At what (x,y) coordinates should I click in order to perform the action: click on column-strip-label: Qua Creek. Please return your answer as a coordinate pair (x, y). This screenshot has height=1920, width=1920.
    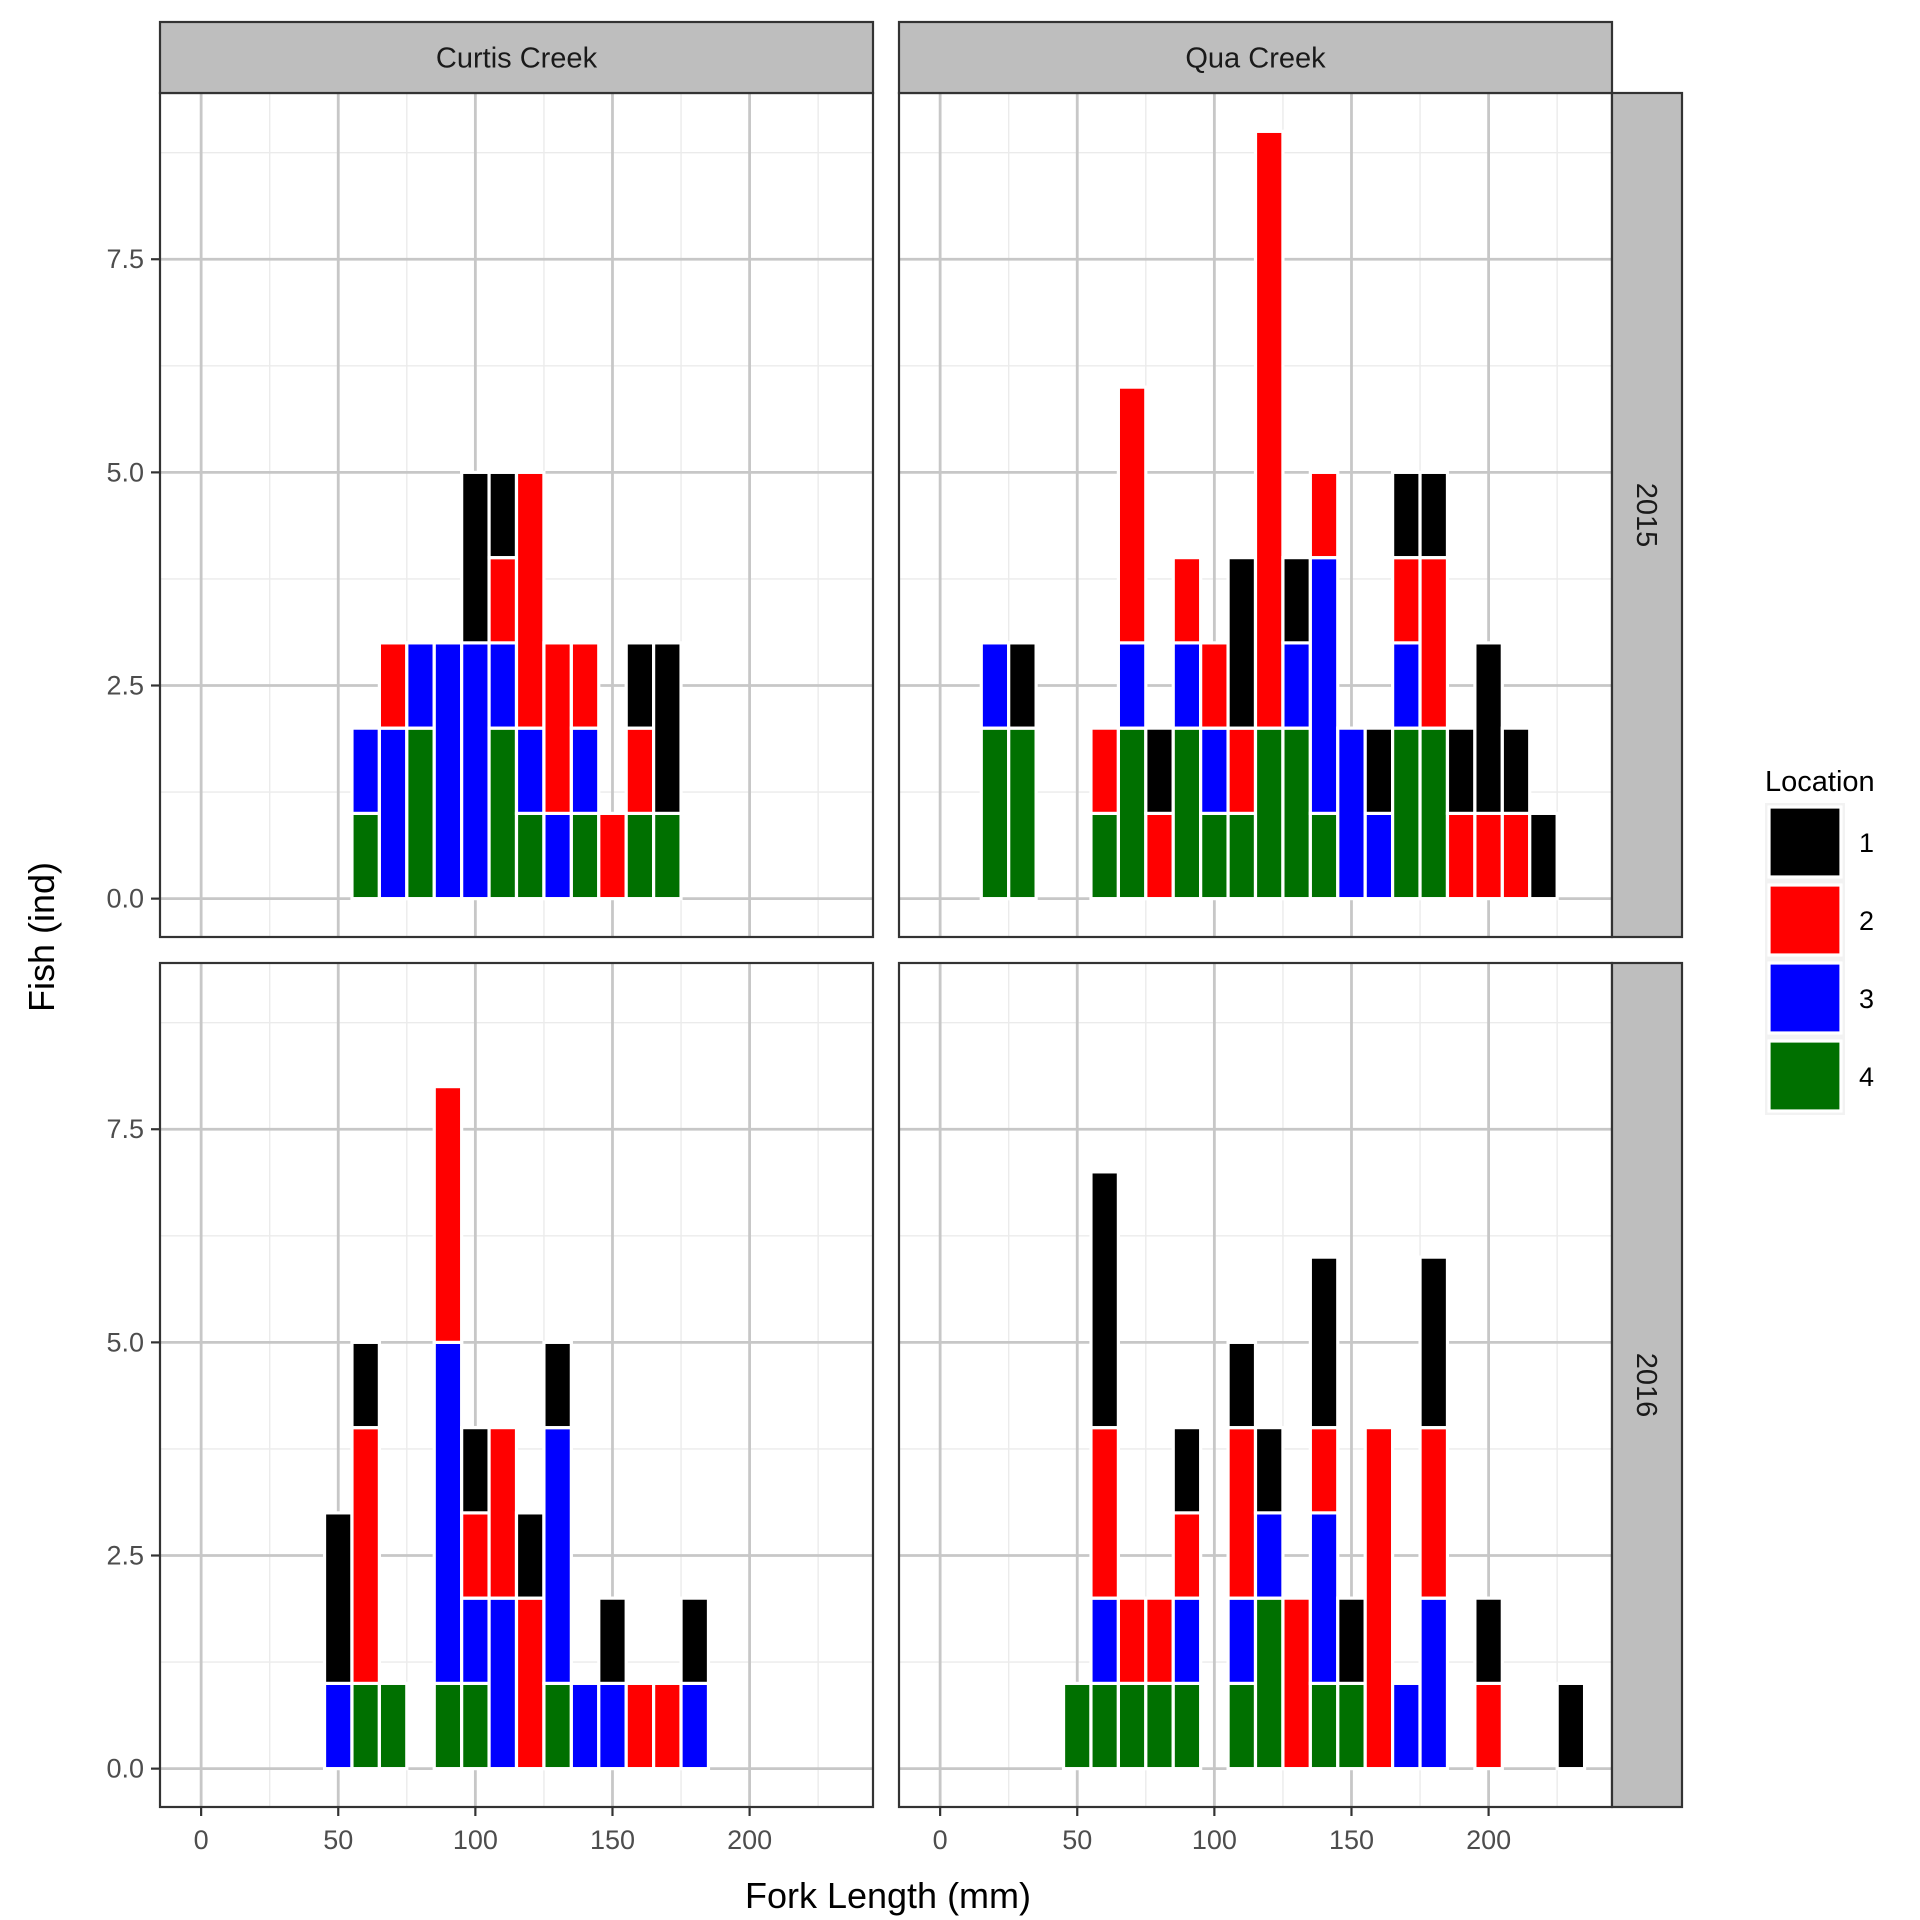
    Looking at the image, I should click on (1255, 59).